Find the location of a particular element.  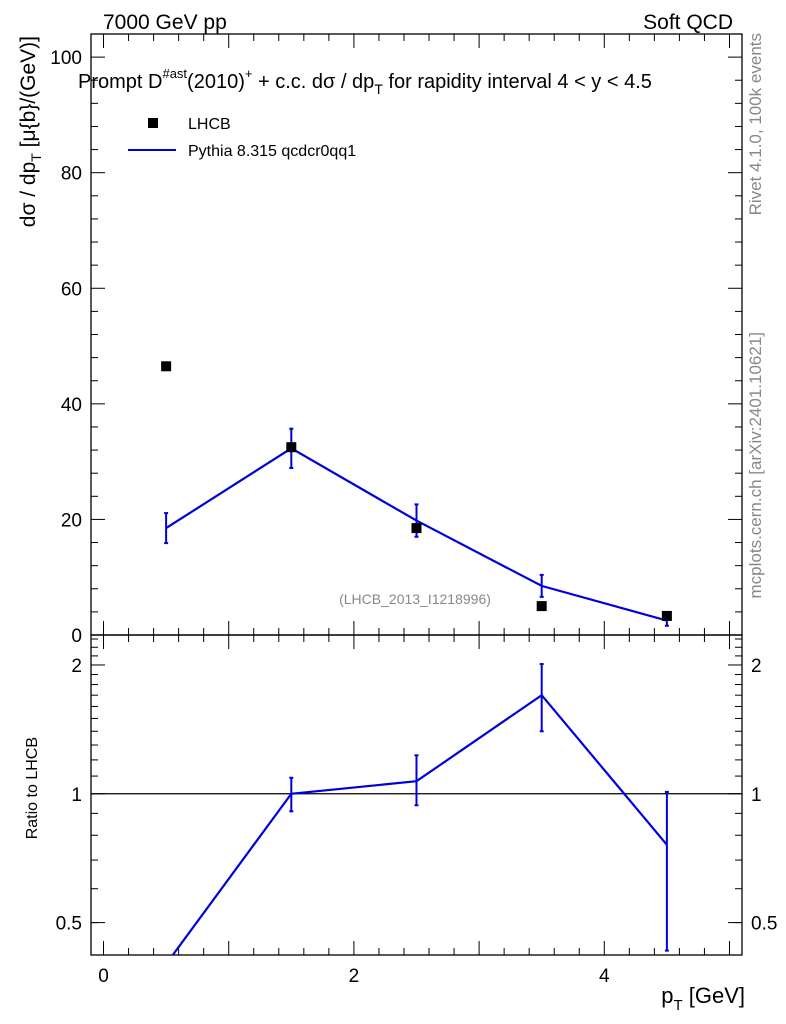

ratio-y-tick-label-right: 1 is located at coordinates (756, 795).